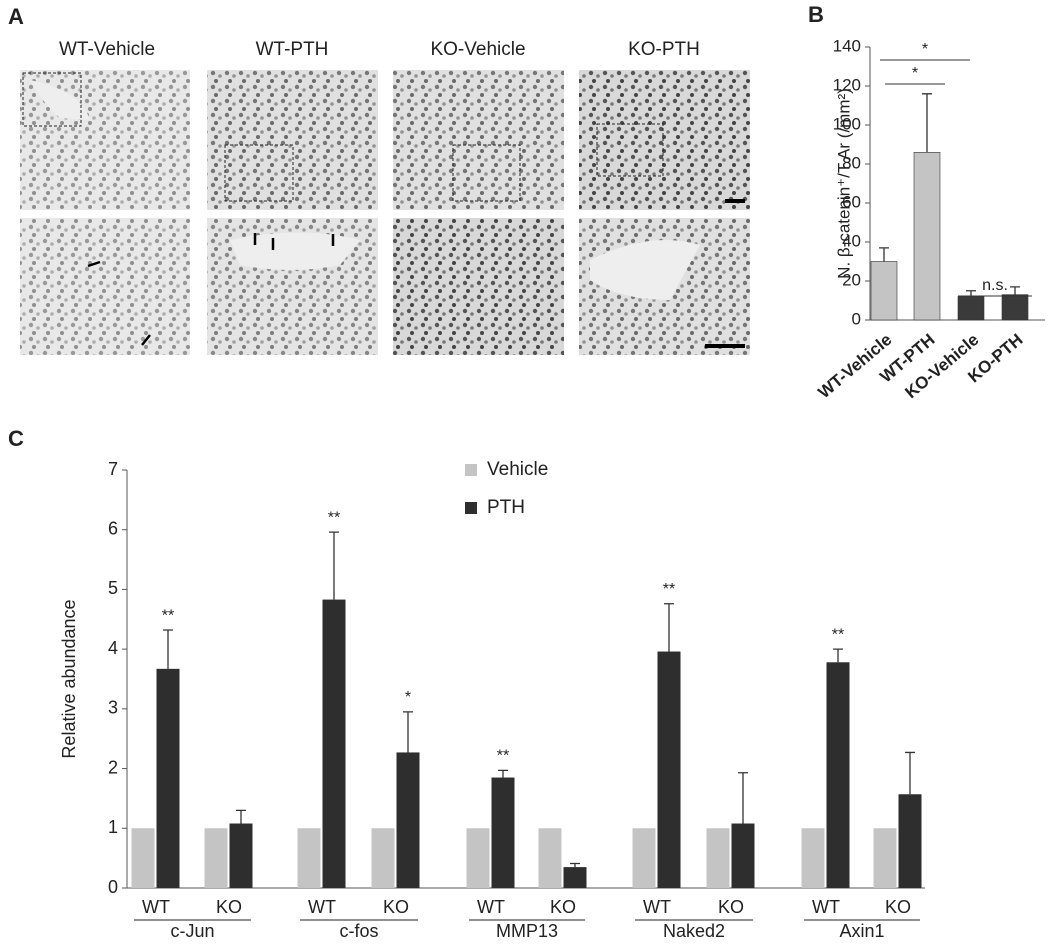 The image size is (1050, 944). What do you see at coordinates (843, 183) in the screenshot?
I see `y-axis-label: N. β-catenin⁺/T.Ar (/mm²)` at bounding box center [843, 183].